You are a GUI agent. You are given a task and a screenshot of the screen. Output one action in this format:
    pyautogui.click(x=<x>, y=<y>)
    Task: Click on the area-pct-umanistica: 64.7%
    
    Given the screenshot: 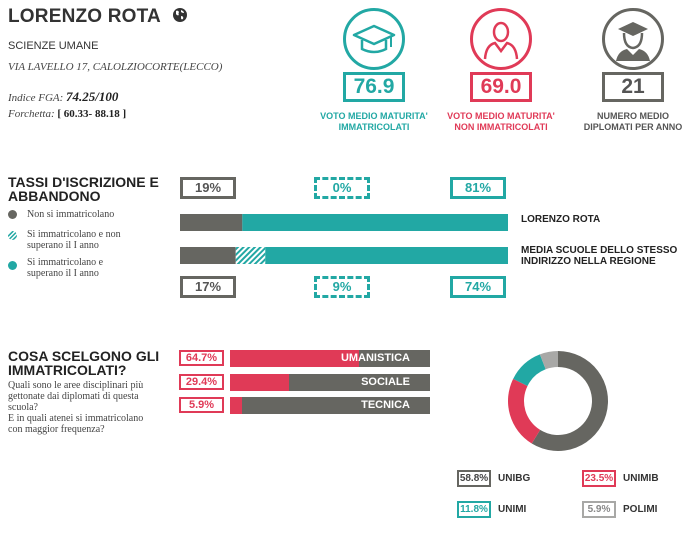 What is the action you would take?
    pyautogui.click(x=201, y=358)
    